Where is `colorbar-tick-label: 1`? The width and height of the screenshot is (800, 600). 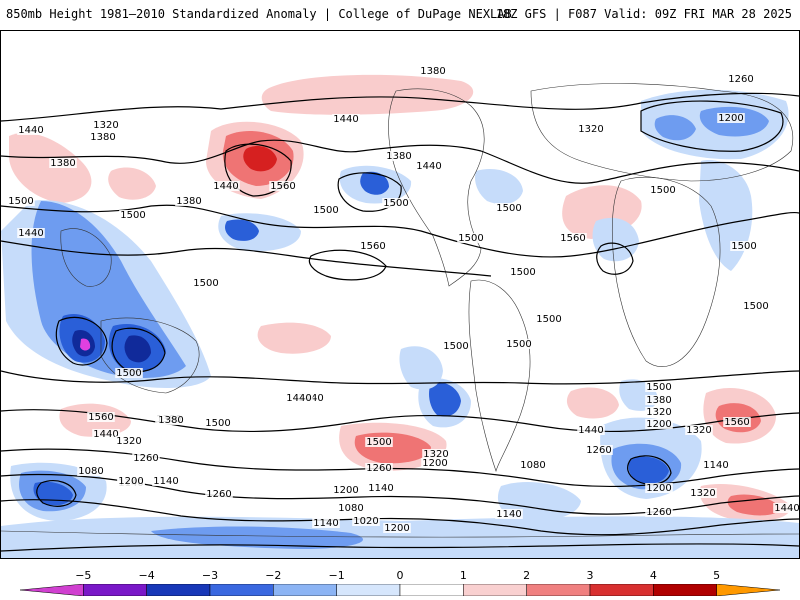 colorbar-tick-label: 1 is located at coordinates (463, 575).